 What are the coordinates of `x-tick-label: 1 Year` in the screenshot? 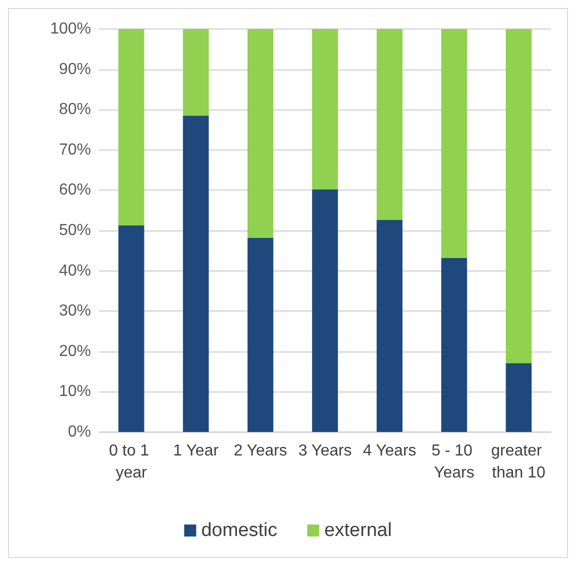 It's located at (196, 451).